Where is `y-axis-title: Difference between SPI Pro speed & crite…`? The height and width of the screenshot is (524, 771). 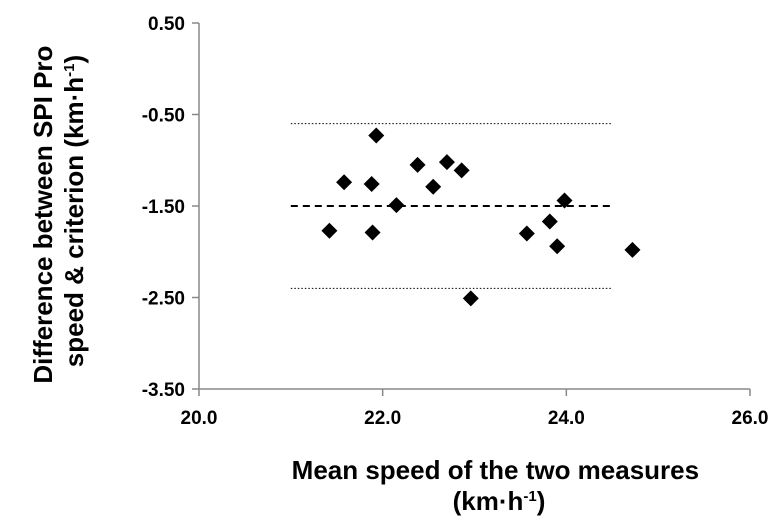
y-axis-title: Difference between SPI Pro speed & crite… is located at coordinates (58, 210).